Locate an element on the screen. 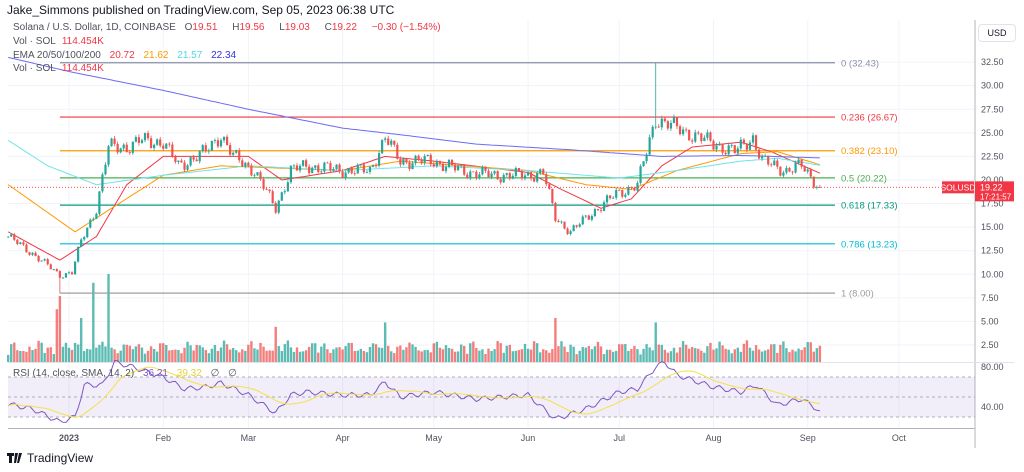 The width and height of the screenshot is (1024, 472). hidden-value-icon: ∅ is located at coordinates (215, 373).